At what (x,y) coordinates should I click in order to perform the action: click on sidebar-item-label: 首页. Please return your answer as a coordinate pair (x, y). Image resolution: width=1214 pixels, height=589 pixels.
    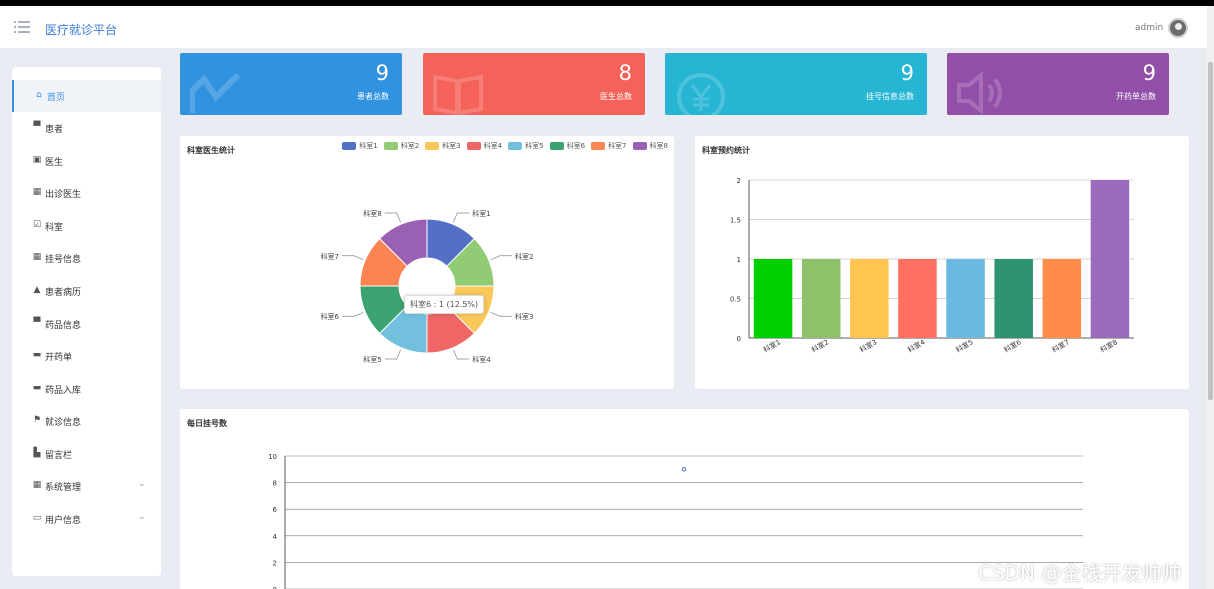
    Looking at the image, I should click on (56, 98).